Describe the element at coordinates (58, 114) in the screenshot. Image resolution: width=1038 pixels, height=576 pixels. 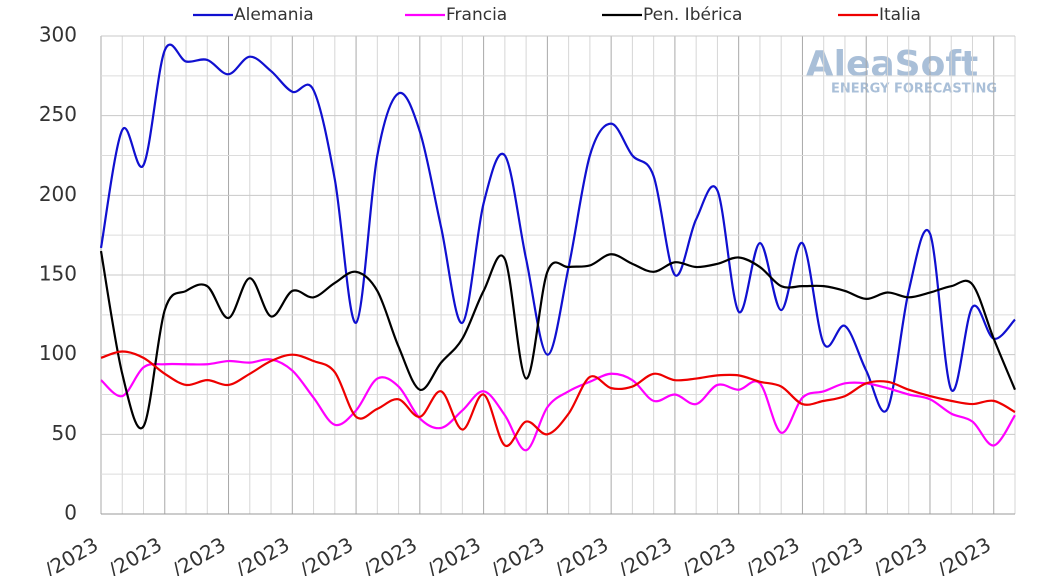
I see `y-tick-label: 250` at that location.